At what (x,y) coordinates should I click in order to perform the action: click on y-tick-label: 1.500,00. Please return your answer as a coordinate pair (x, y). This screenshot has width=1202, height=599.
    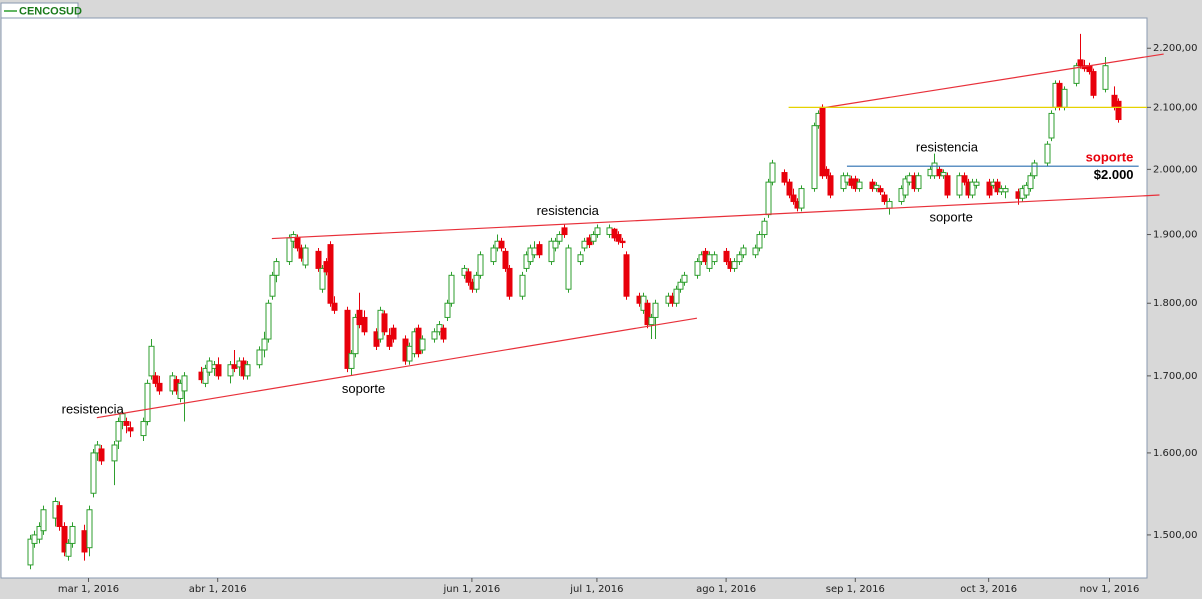
    Looking at the image, I should click on (1175, 535).